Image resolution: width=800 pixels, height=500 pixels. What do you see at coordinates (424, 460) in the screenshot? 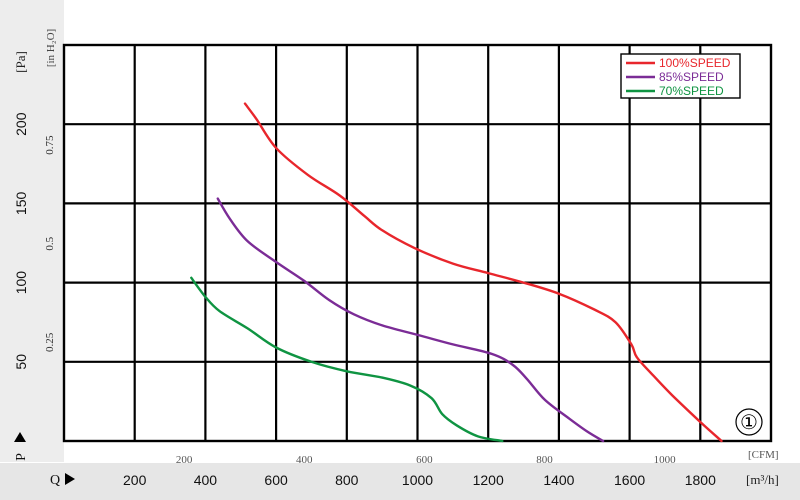
I see `x-tick-label-cfm: 600` at bounding box center [424, 460].